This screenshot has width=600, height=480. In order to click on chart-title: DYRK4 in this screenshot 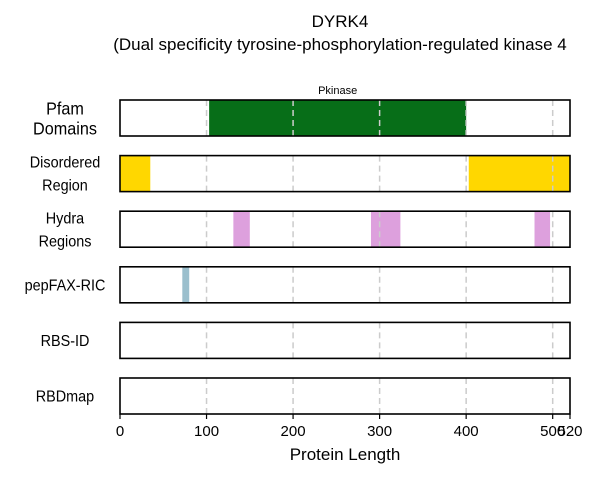, I will do `click(340, 21)`.